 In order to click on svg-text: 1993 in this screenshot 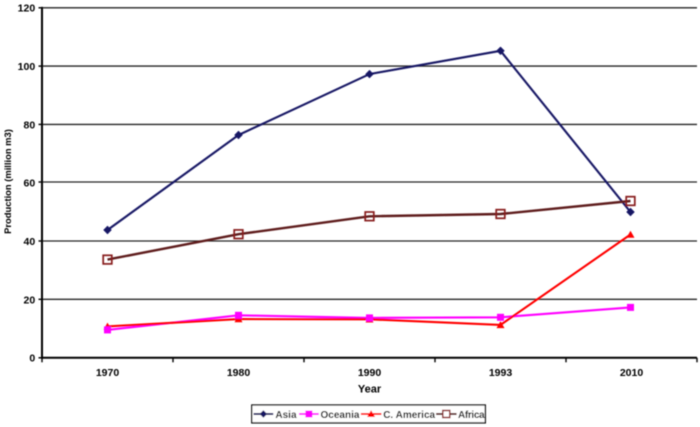, I will do `click(501, 373)`.